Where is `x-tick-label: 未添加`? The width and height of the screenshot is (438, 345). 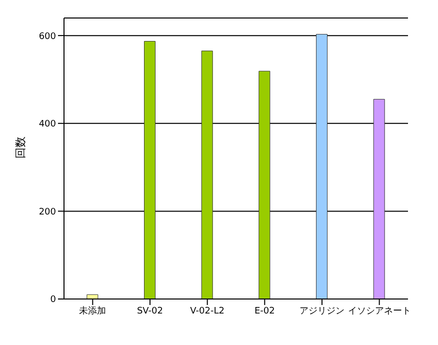 x-tick-label: 未添加 is located at coordinates (92, 310).